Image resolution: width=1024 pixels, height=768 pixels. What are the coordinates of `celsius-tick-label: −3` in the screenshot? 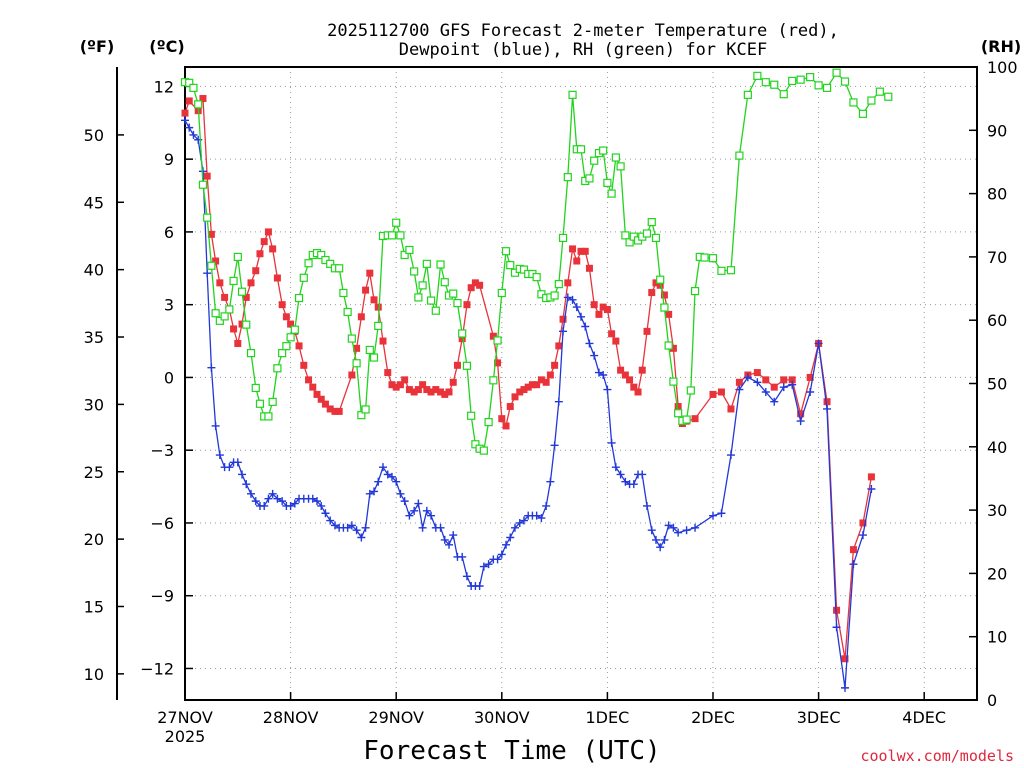 It's located at (162, 450).